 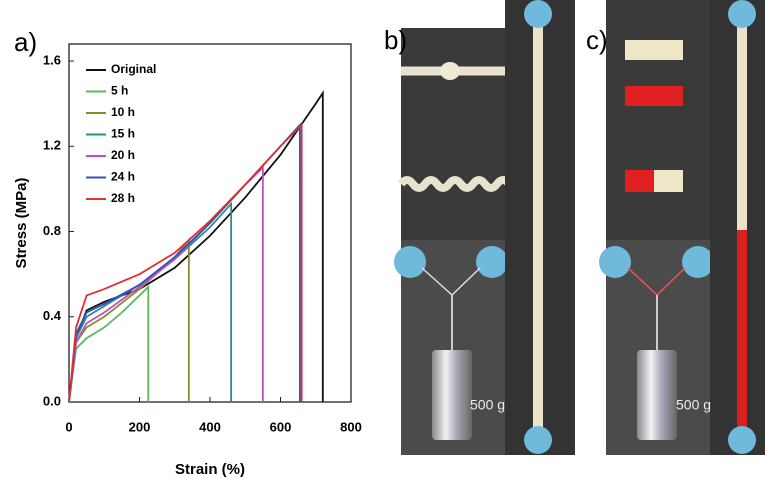 I want to click on y-tick-label: 0.0, so click(x=52, y=400).